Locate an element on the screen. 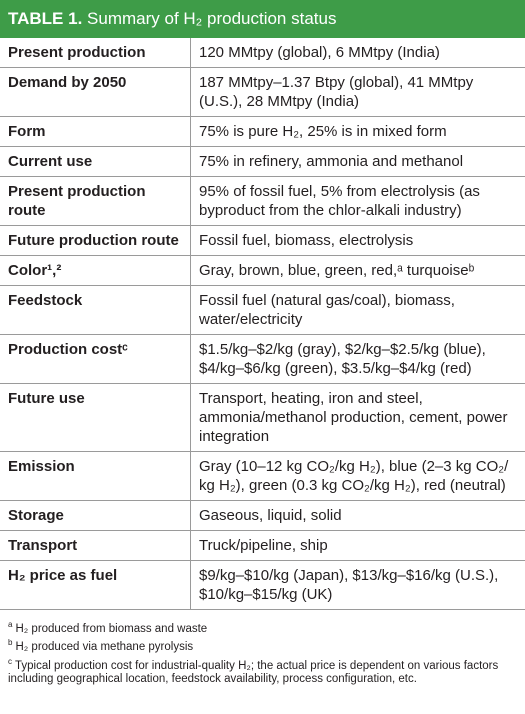 The image size is (525, 714). row-value: Fossil fuel, biomass, electrolysis is located at coordinates (357, 240).